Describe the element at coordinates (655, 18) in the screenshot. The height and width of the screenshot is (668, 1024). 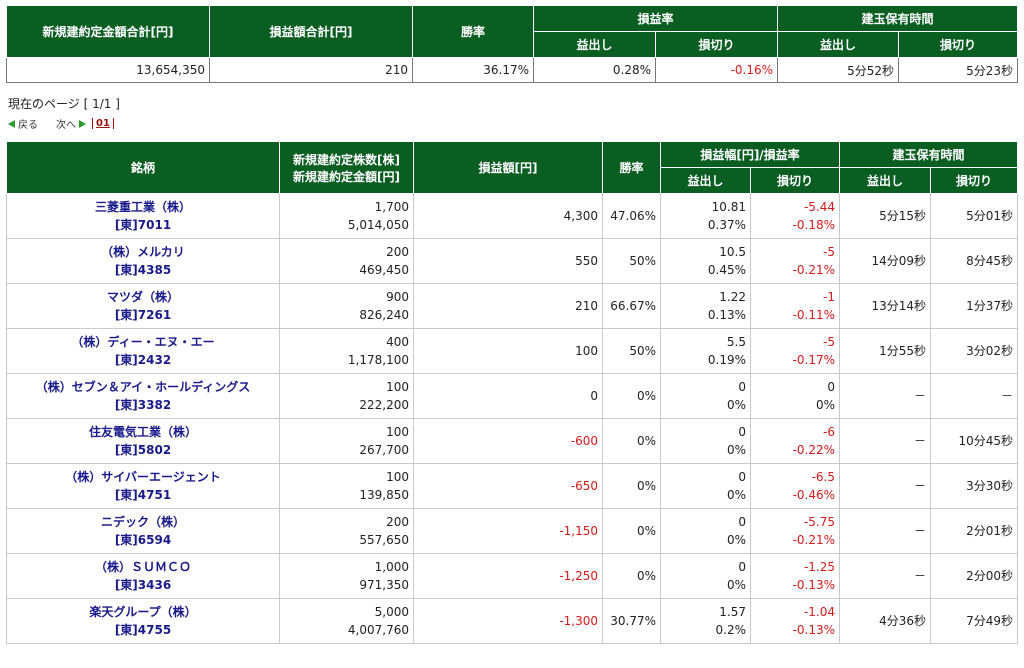
I see `header-pl-rate: 損益率` at that location.